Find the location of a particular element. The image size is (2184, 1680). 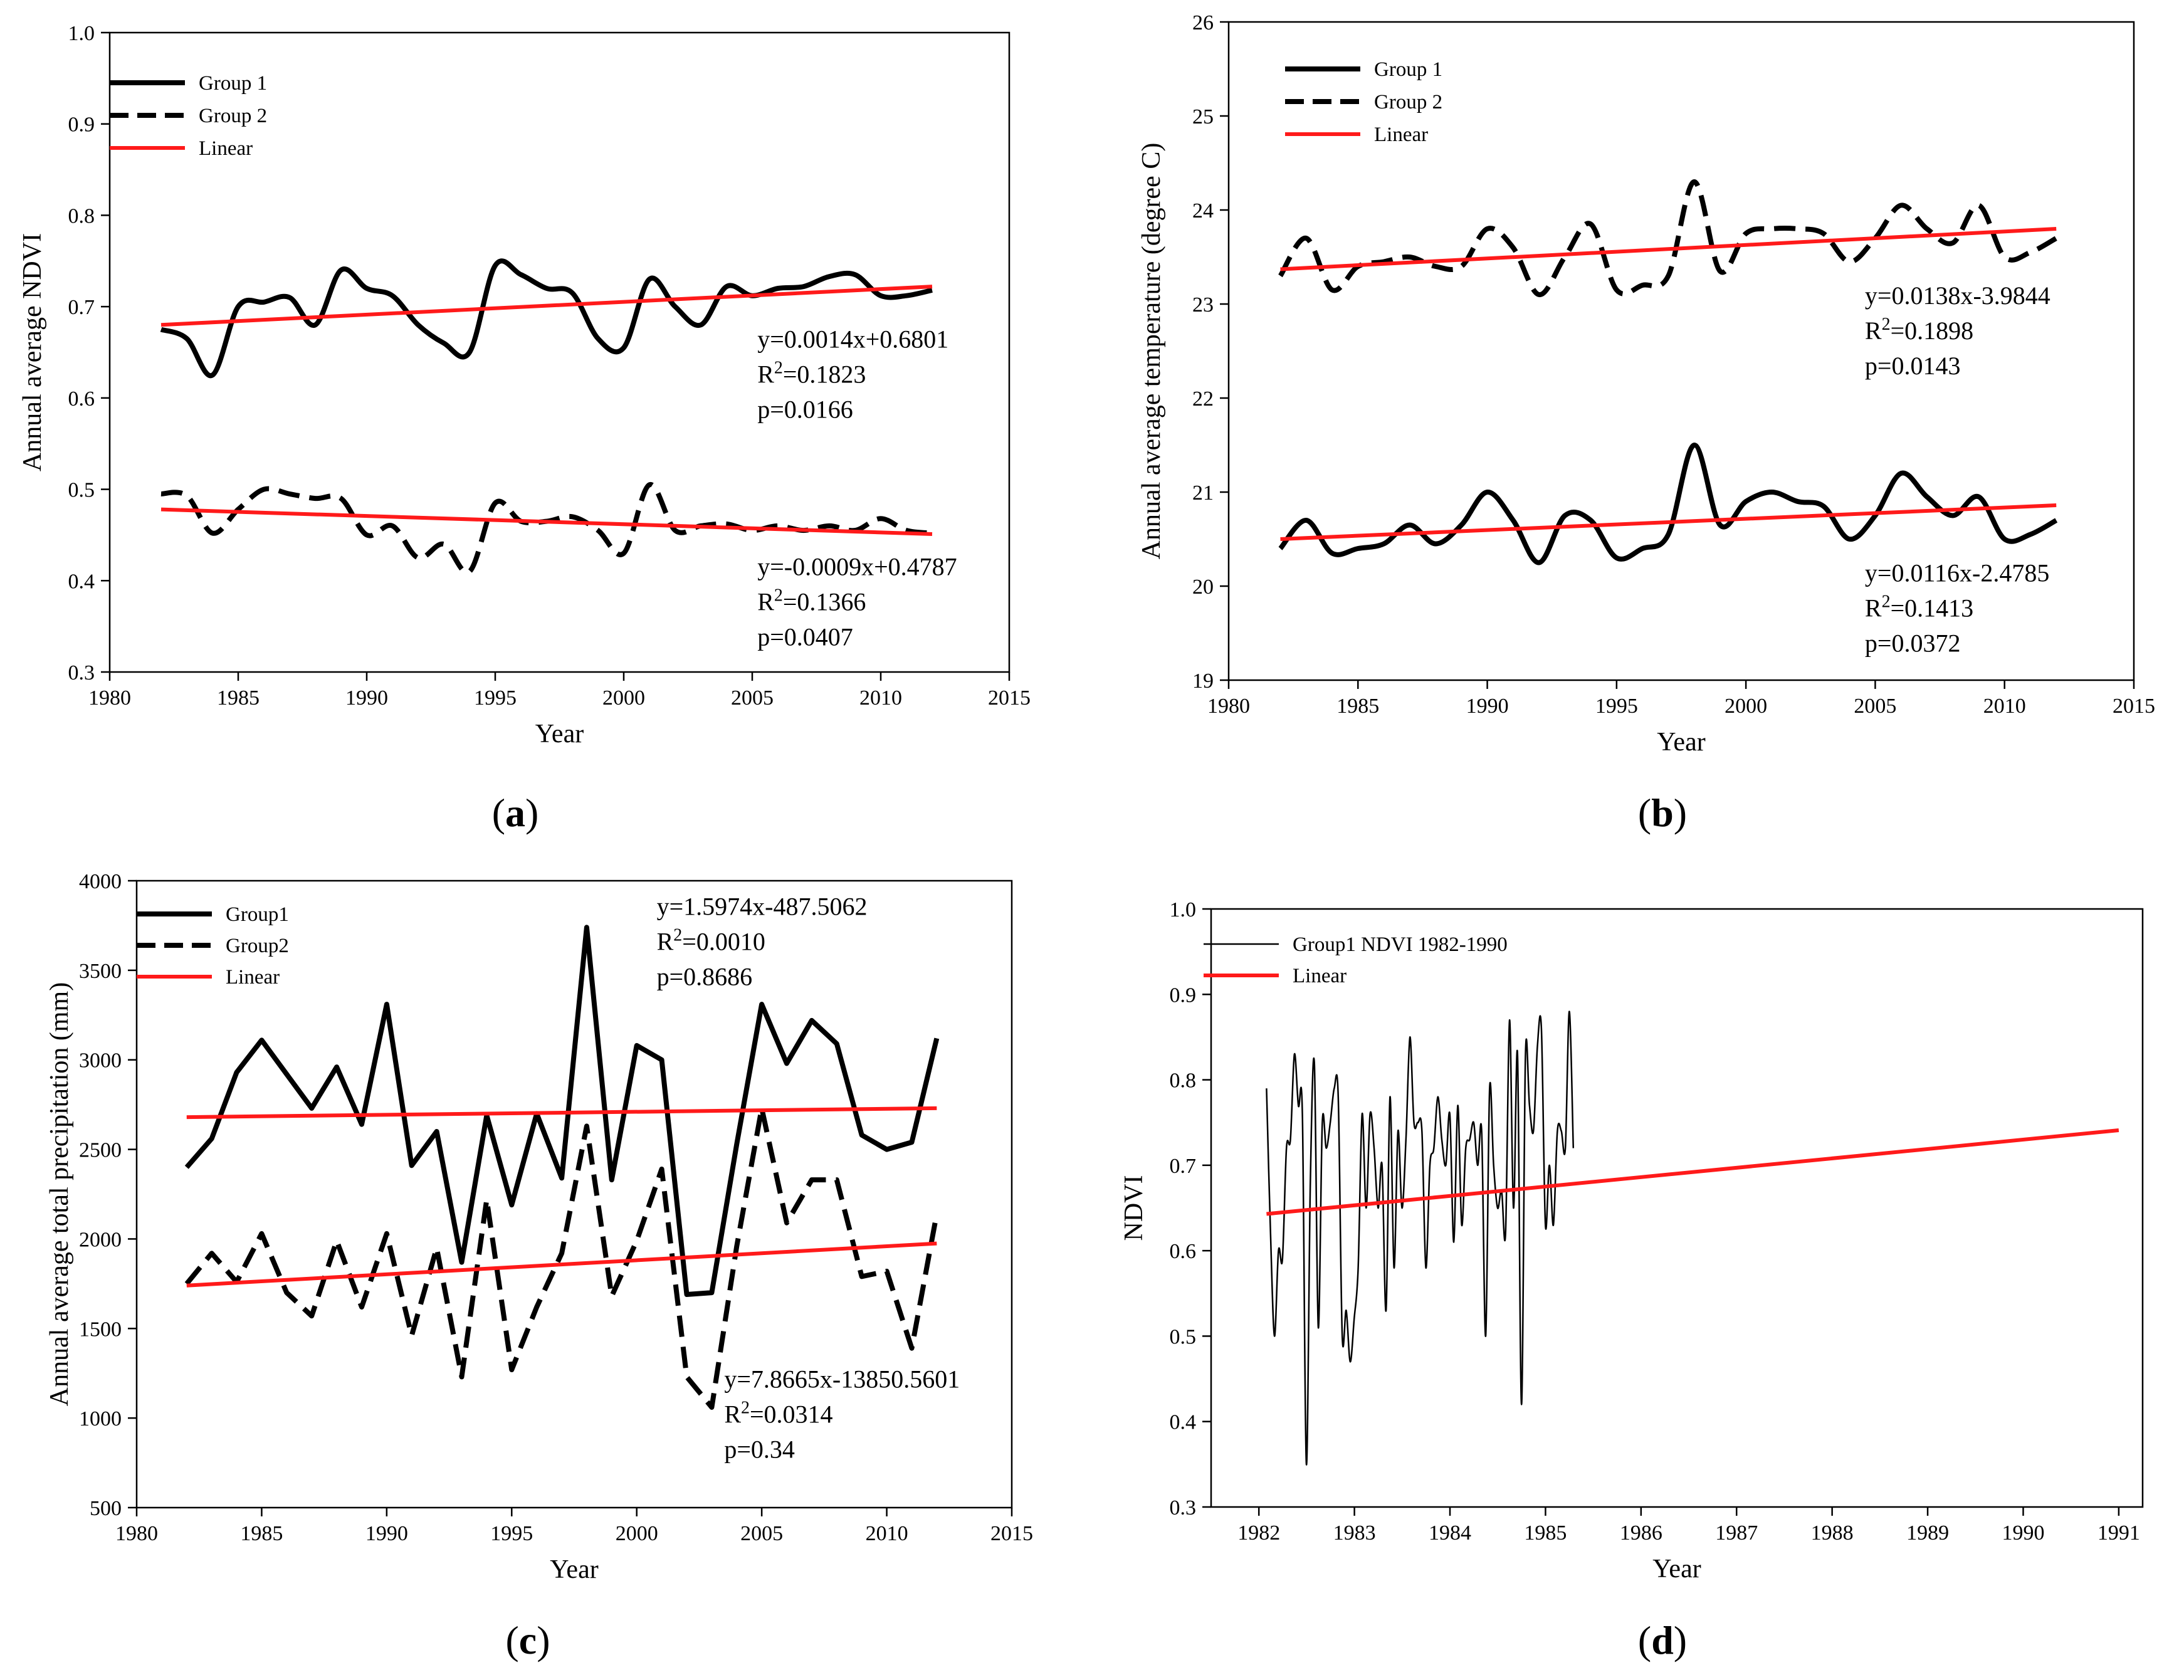

y-tick-label: 3000 is located at coordinates (101, 1061).